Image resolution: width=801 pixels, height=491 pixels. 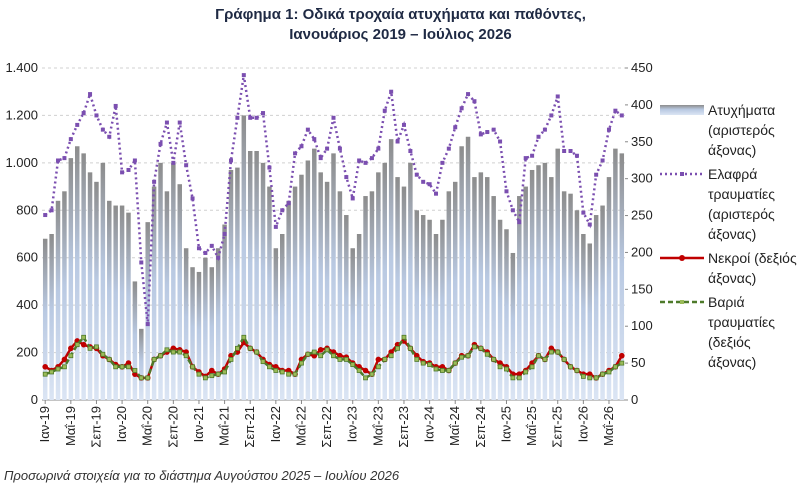 What do you see at coordinates (642, 67) in the screenshot?
I see `y2-tick-label: 450` at bounding box center [642, 67].